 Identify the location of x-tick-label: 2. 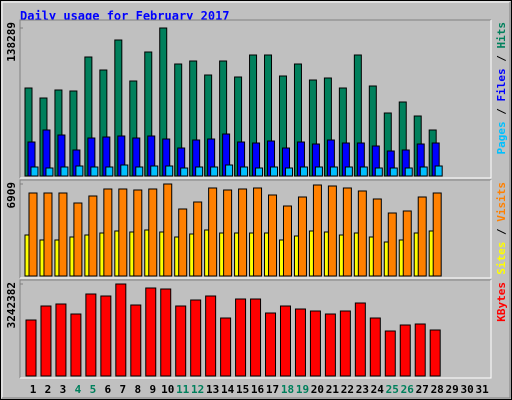
(48, 389).